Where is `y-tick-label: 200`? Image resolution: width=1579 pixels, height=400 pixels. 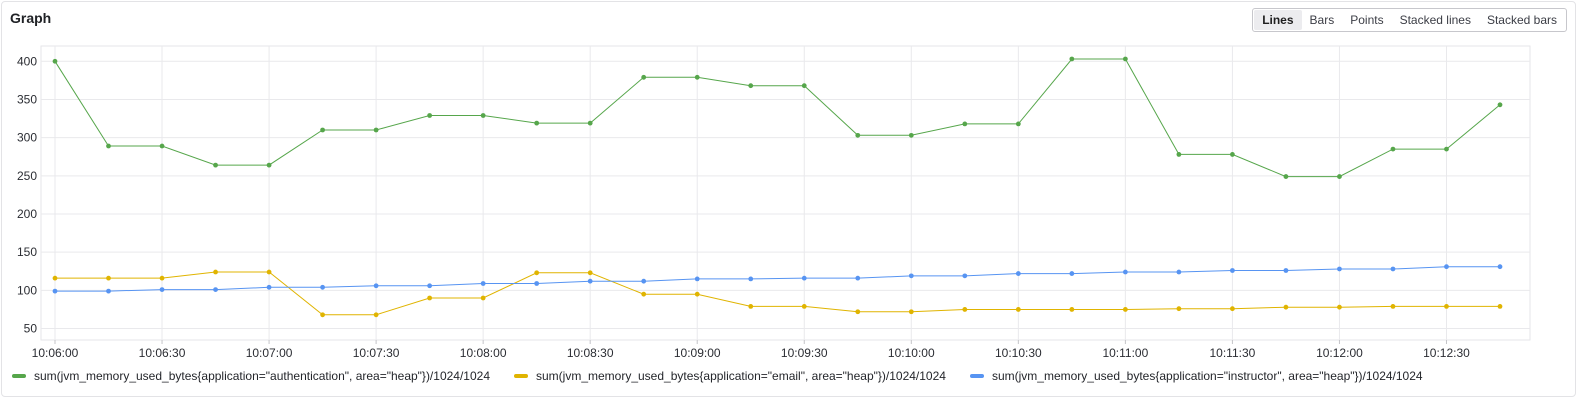
y-tick-label: 200 is located at coordinates (27, 214).